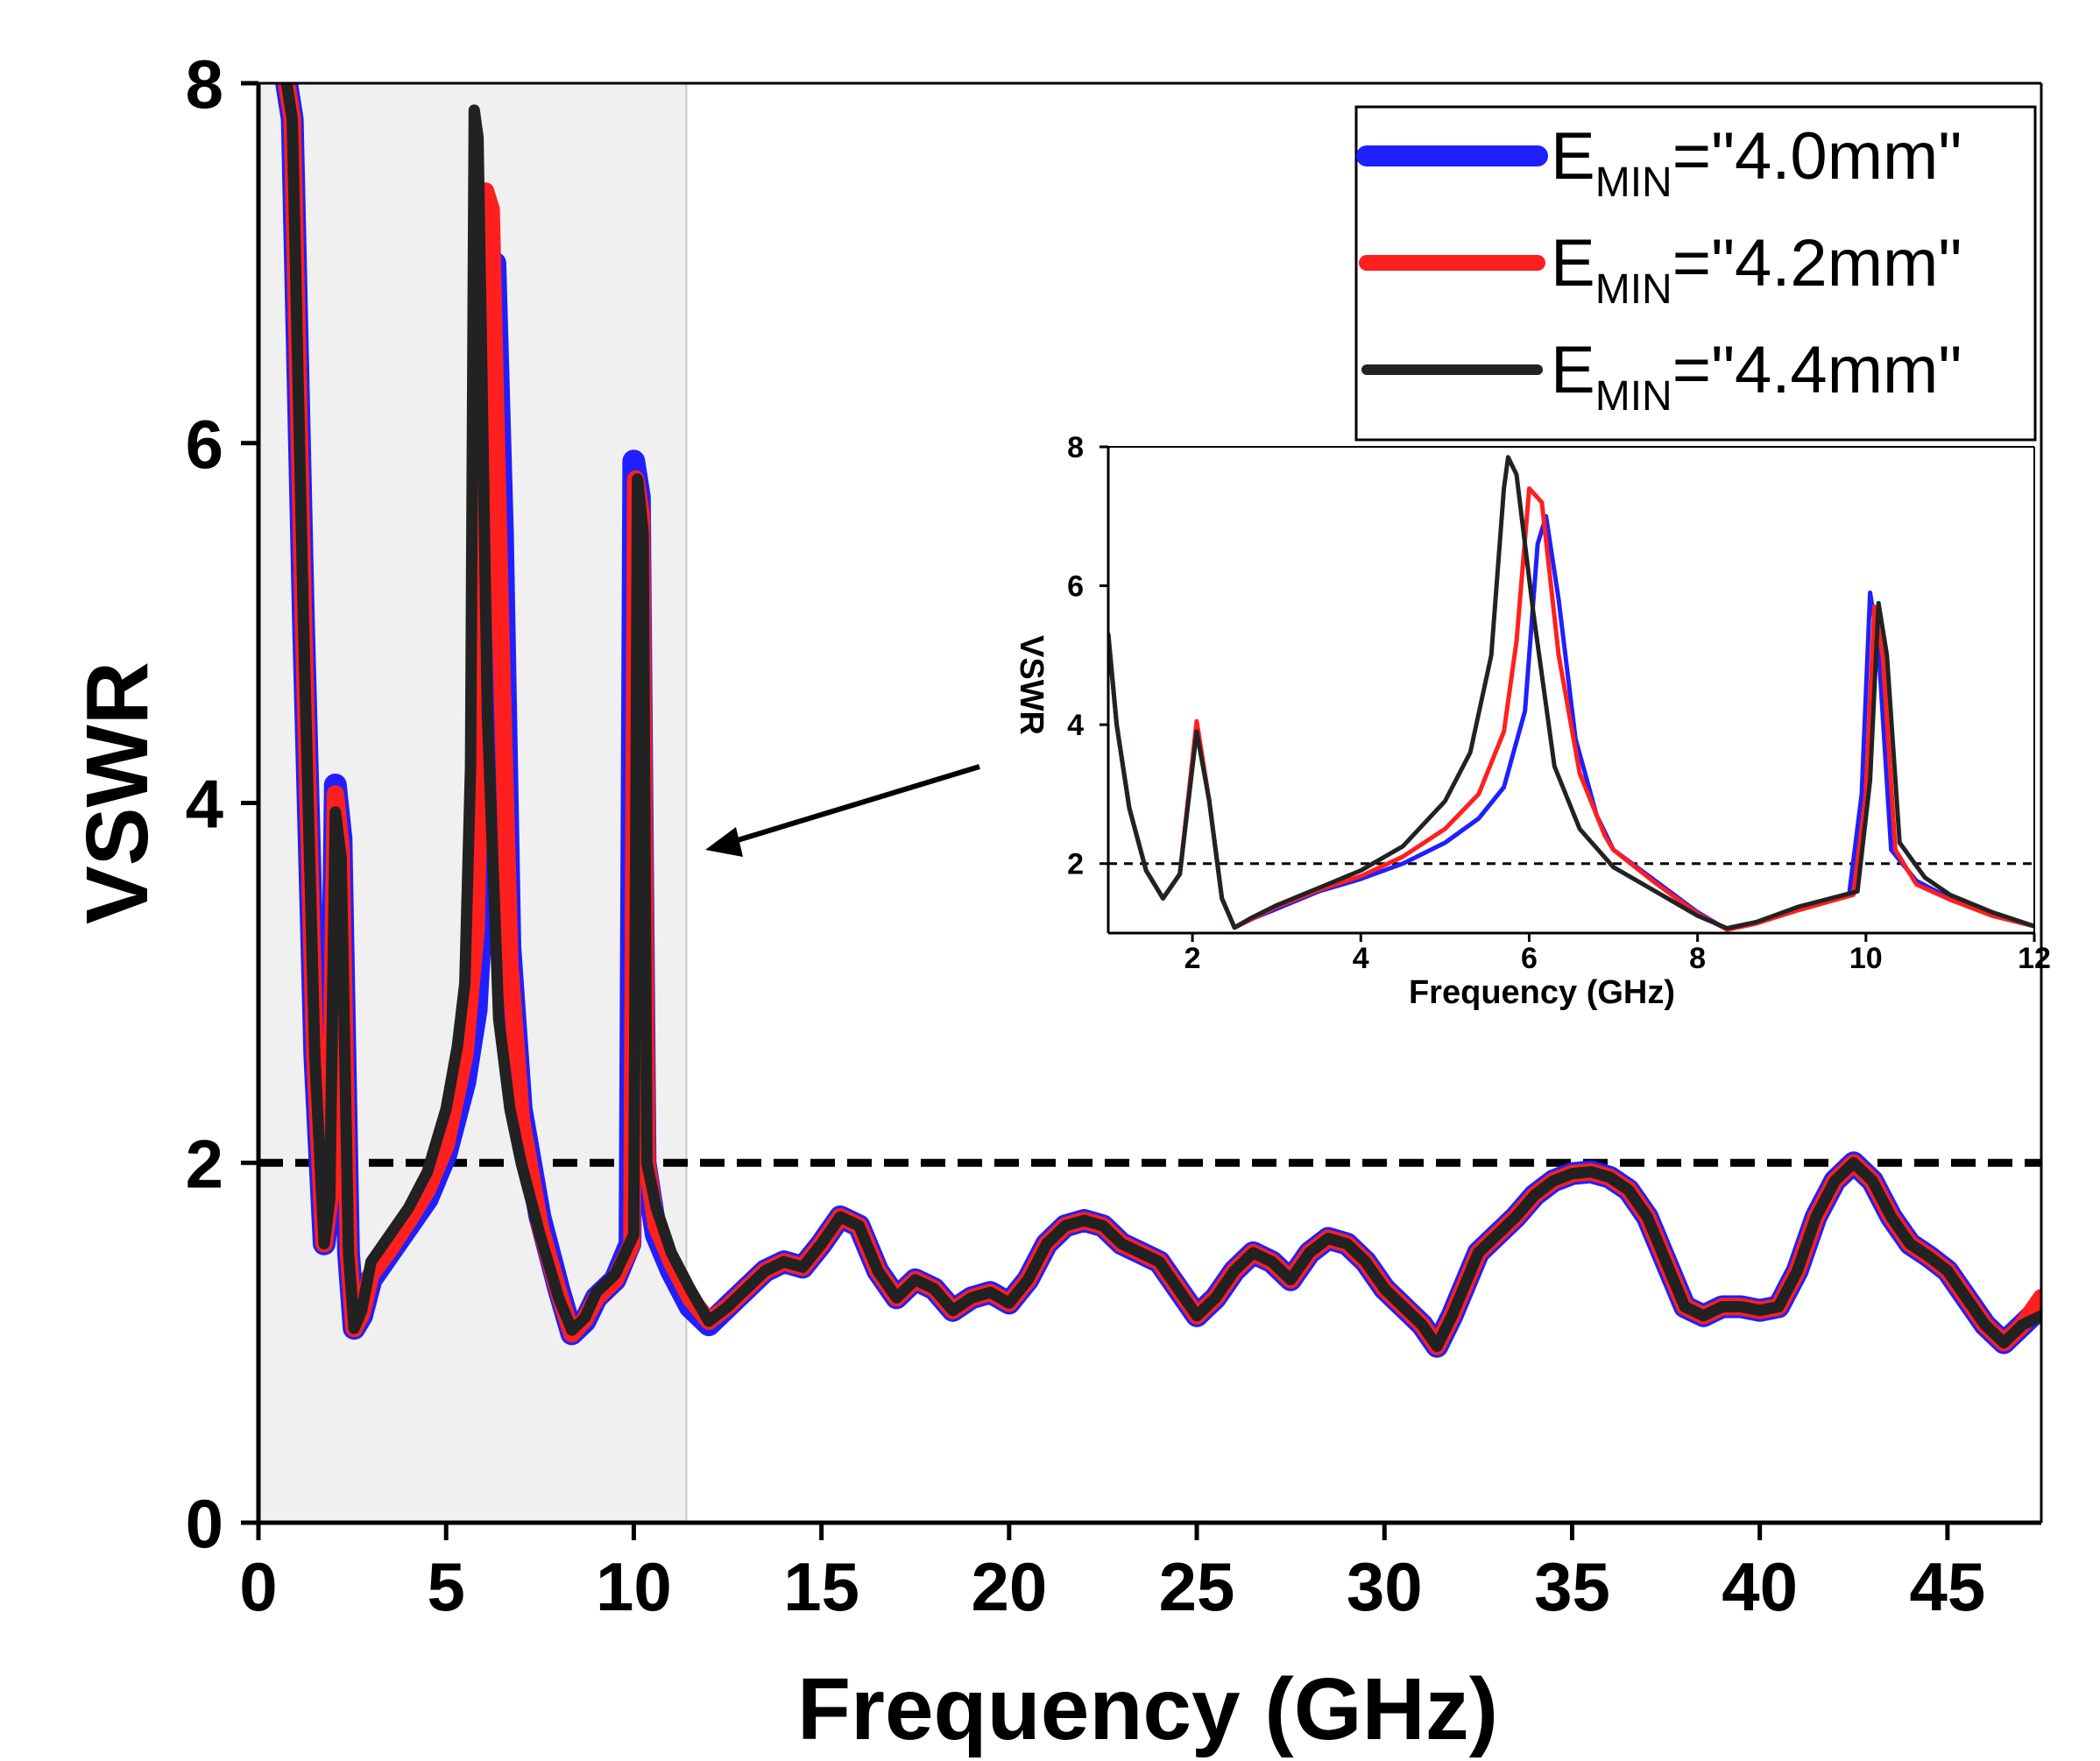  What do you see at coordinates (821, 1586) in the screenshot?
I see `main-x-tick-label: 15` at bounding box center [821, 1586].